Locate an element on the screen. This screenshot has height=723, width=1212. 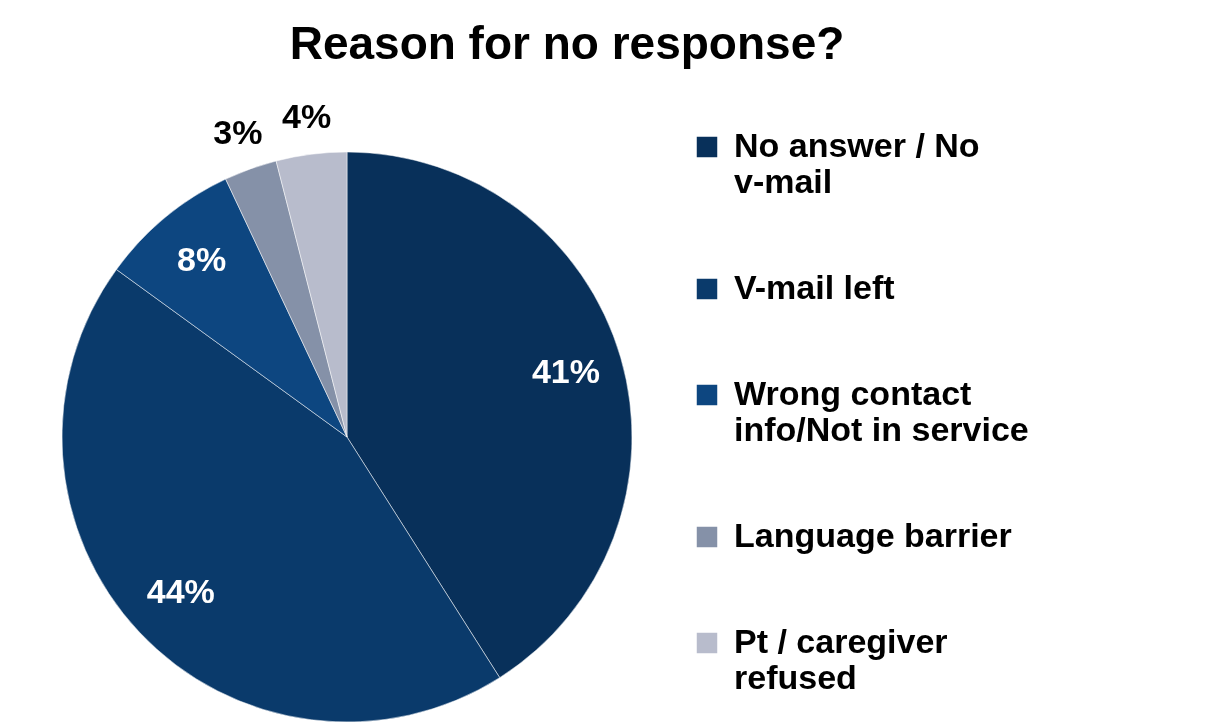
data-label: 3% is located at coordinates (238, 132).